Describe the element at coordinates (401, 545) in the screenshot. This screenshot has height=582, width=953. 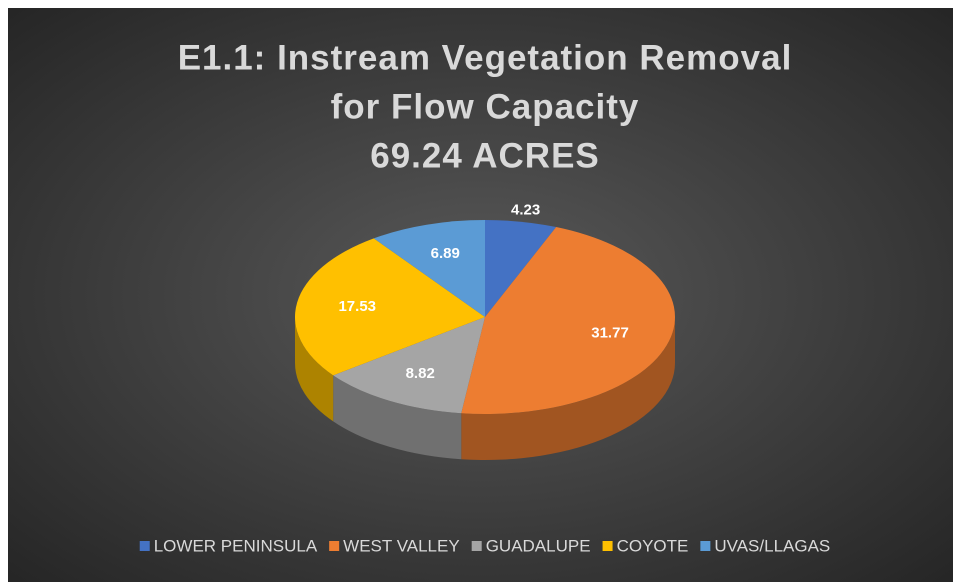
I see `legend-label: WEST VALLEY` at that location.